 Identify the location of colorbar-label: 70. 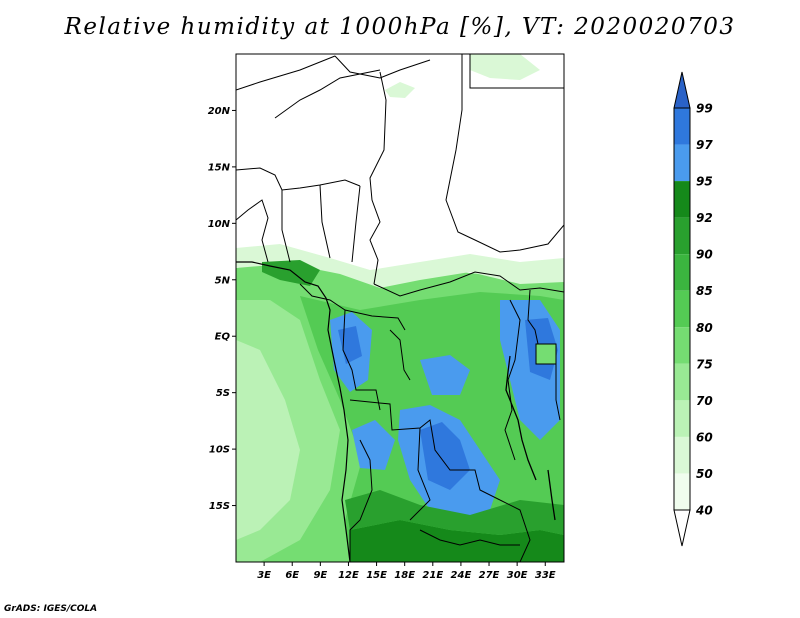
(704, 401).